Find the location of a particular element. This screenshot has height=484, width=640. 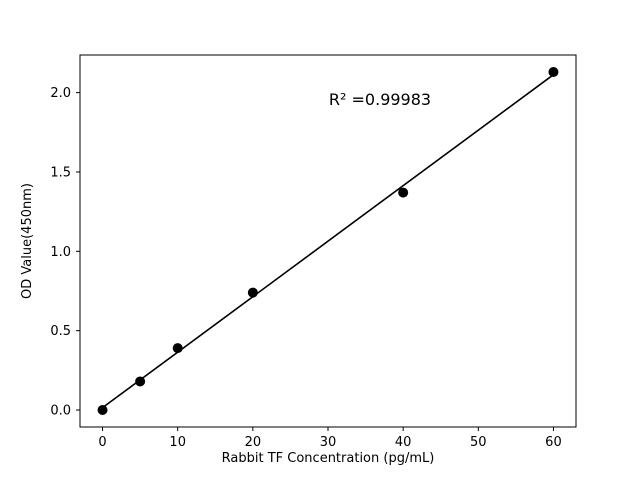

y-tick-label: 0.5 is located at coordinates (60, 331).